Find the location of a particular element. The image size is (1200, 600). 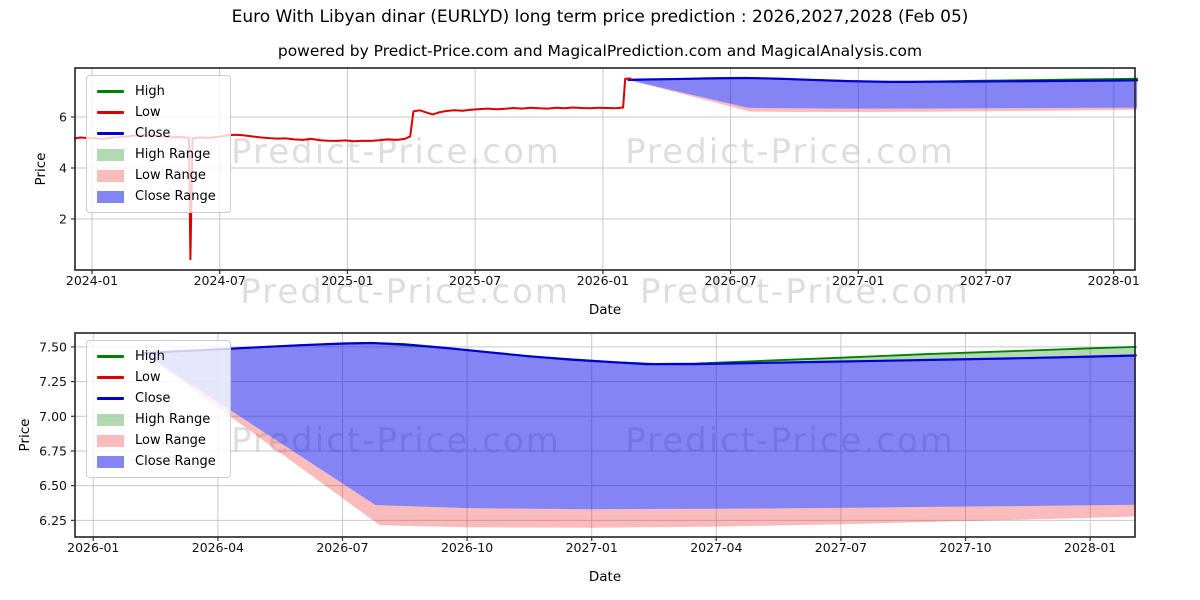

y-tick-label: 7.00 is located at coordinates (53, 416).